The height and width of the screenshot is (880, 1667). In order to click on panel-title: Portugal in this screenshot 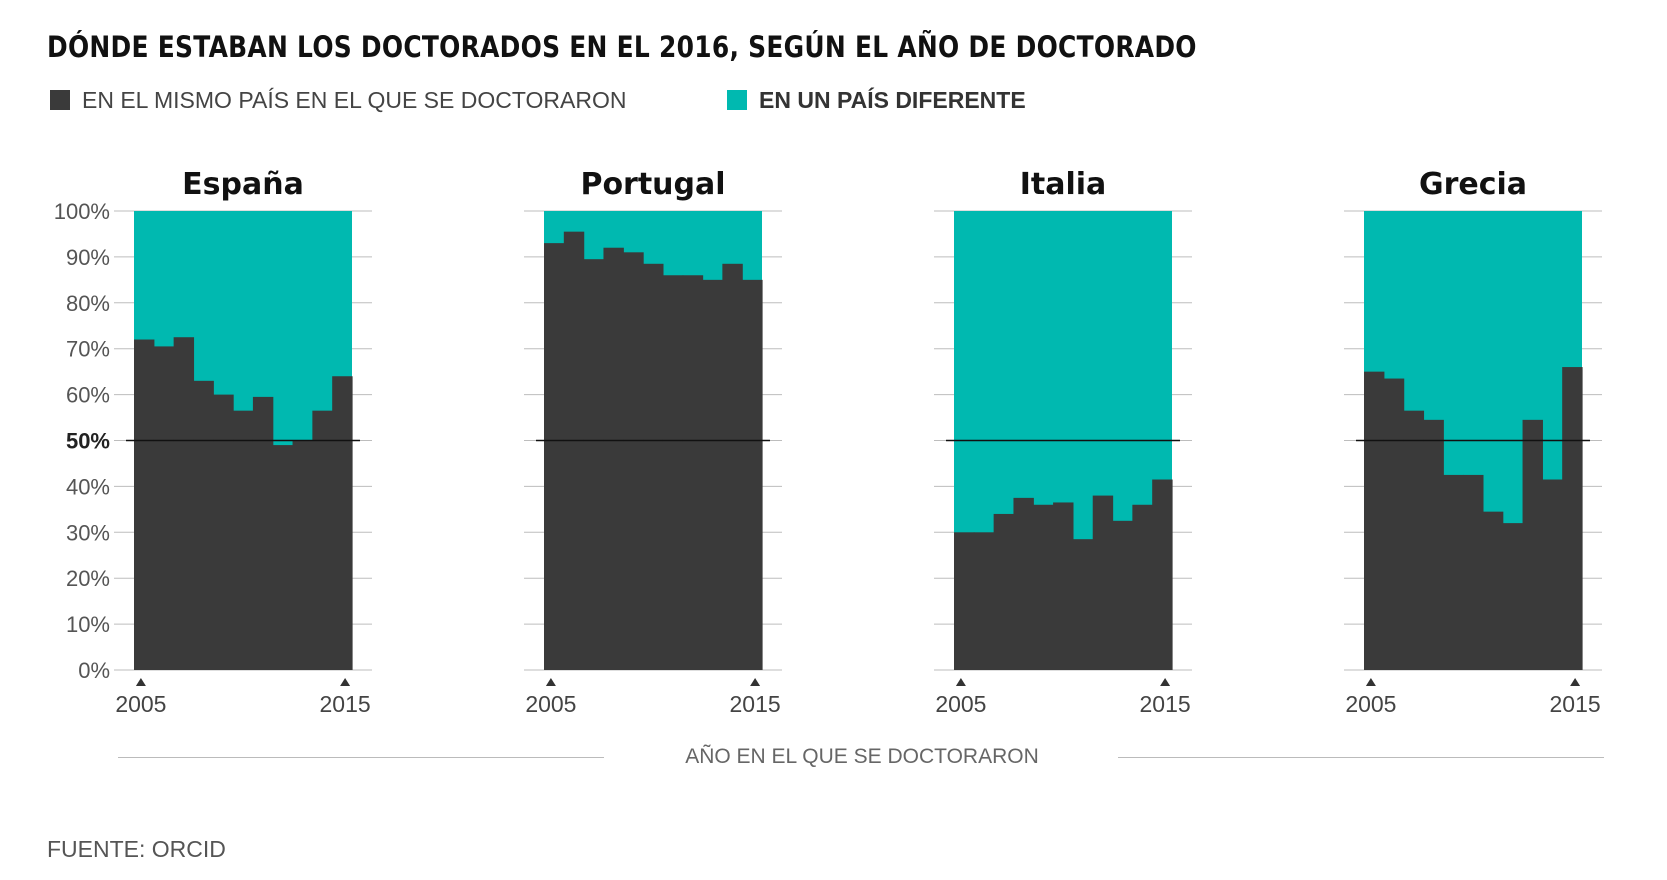, I will do `click(652, 184)`.